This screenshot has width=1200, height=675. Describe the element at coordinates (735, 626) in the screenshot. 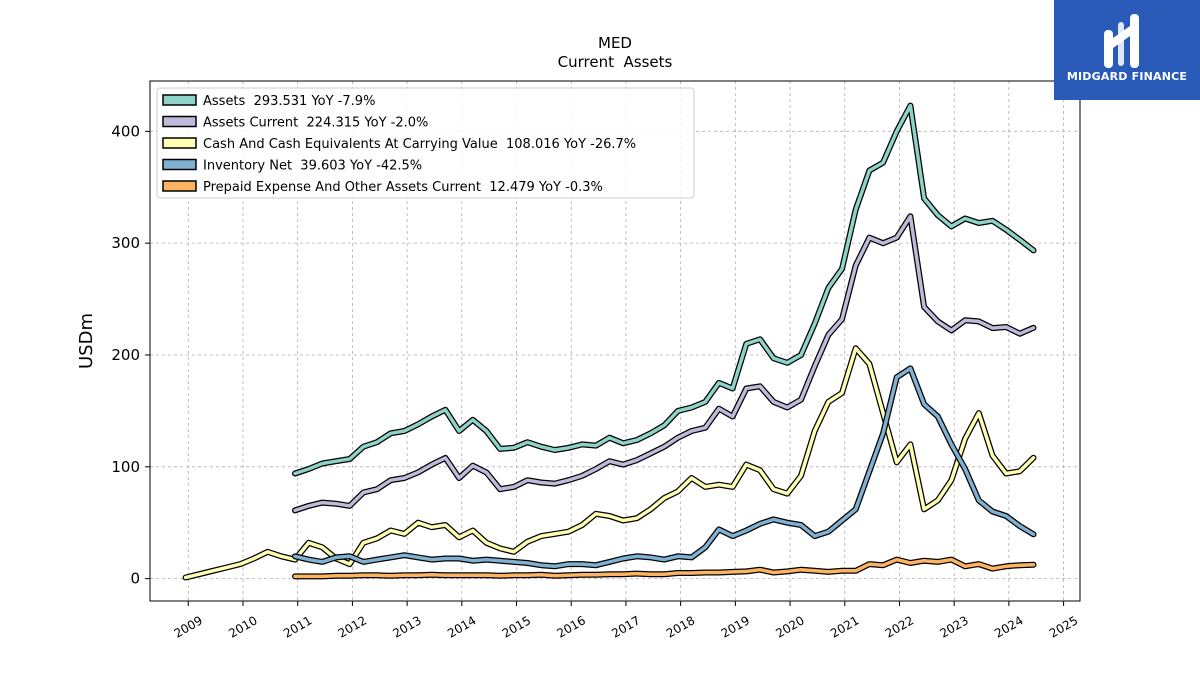

I see `x-tick-label: 2019` at that location.